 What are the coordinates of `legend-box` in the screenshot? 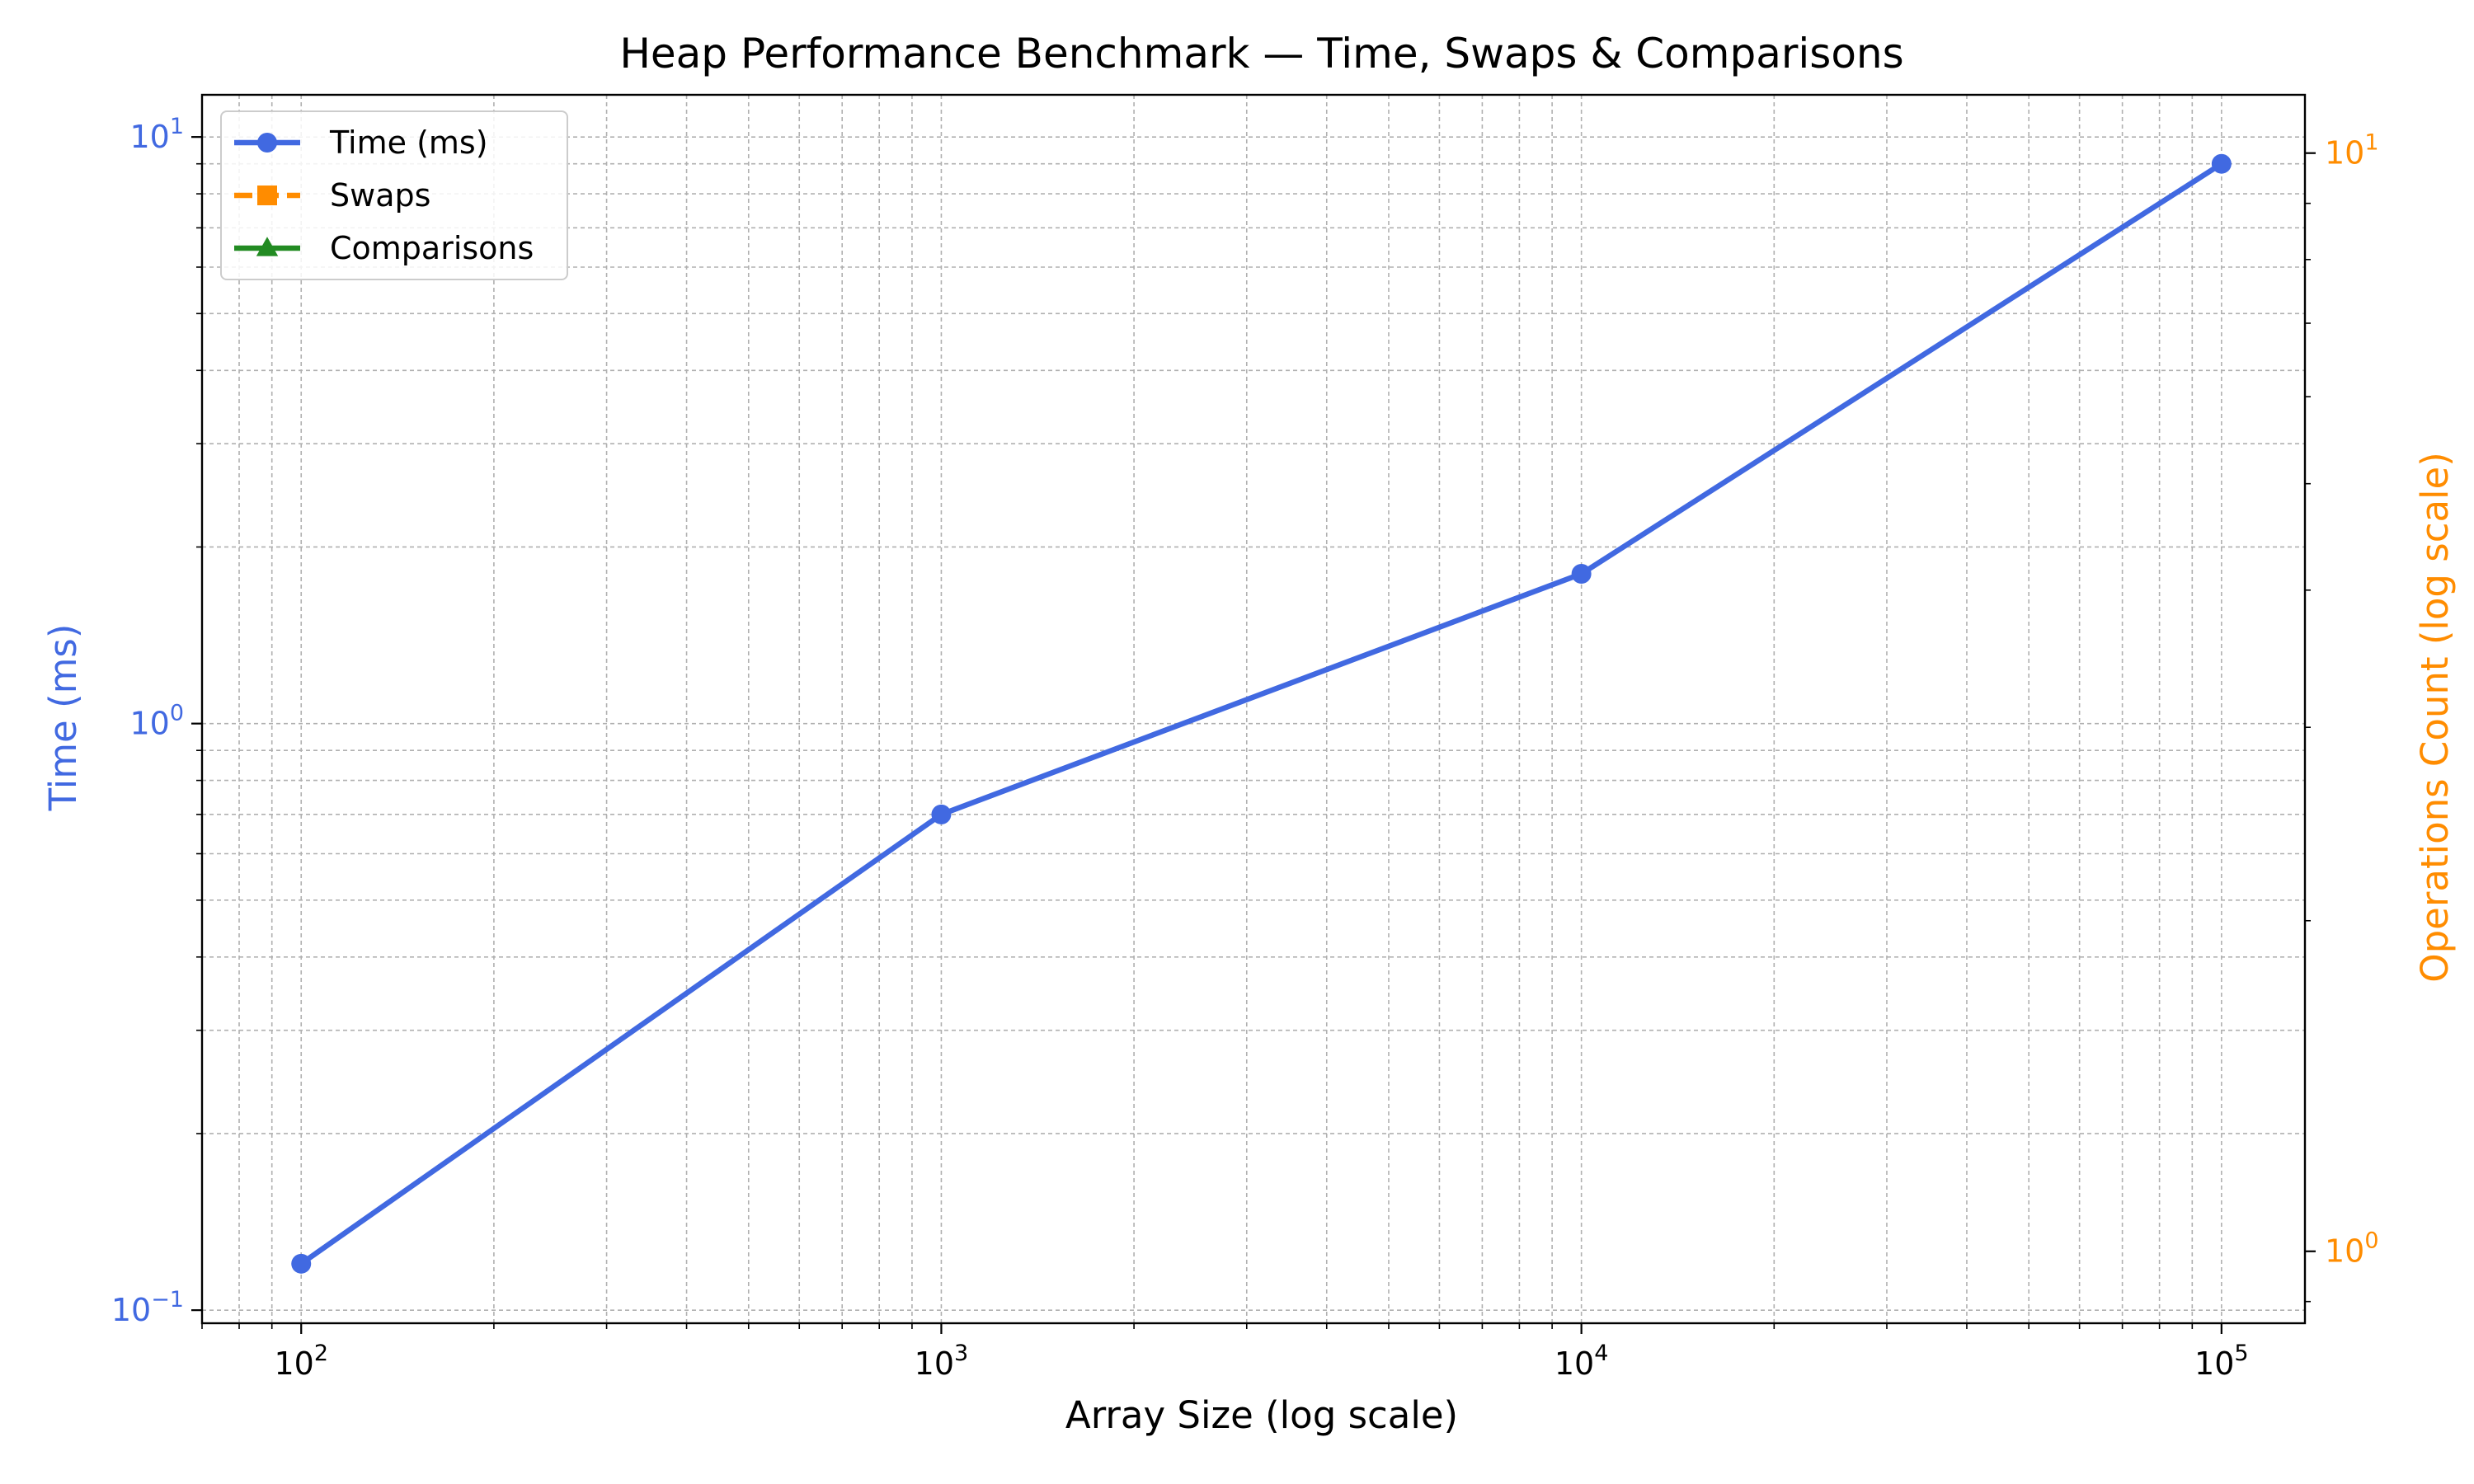 It's located at (394, 195).